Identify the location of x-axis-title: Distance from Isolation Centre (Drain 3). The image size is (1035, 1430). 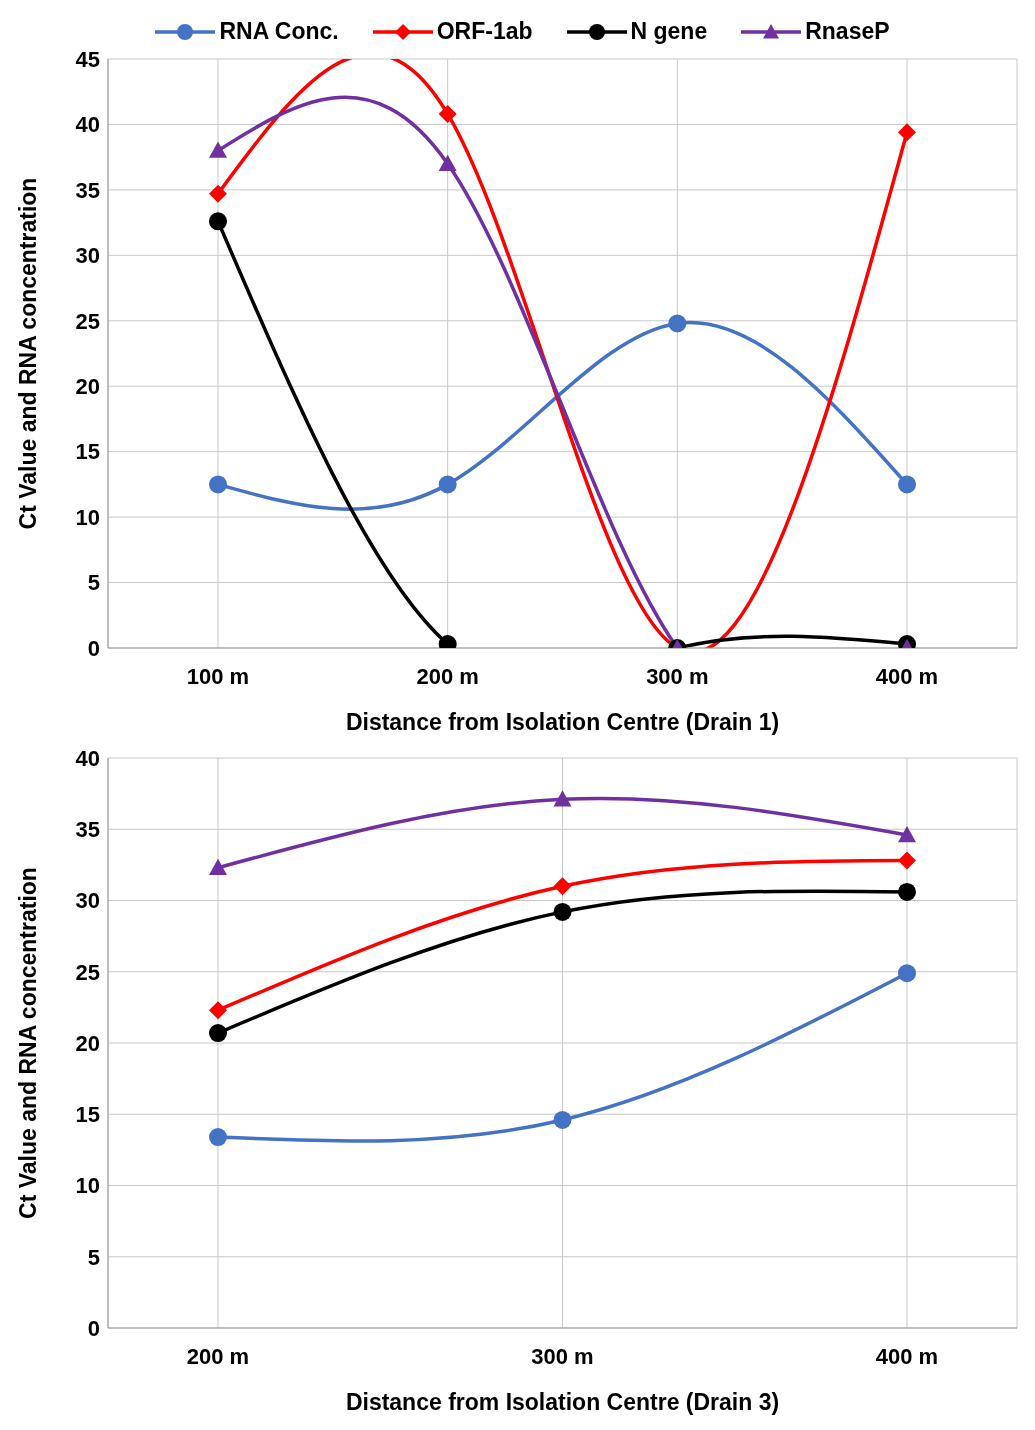
(562, 1402).